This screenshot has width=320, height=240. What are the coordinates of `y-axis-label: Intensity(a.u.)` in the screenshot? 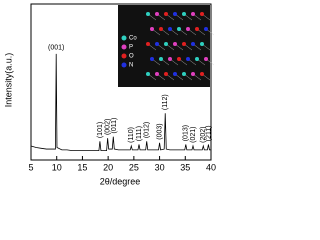 It's located at (8, 80).